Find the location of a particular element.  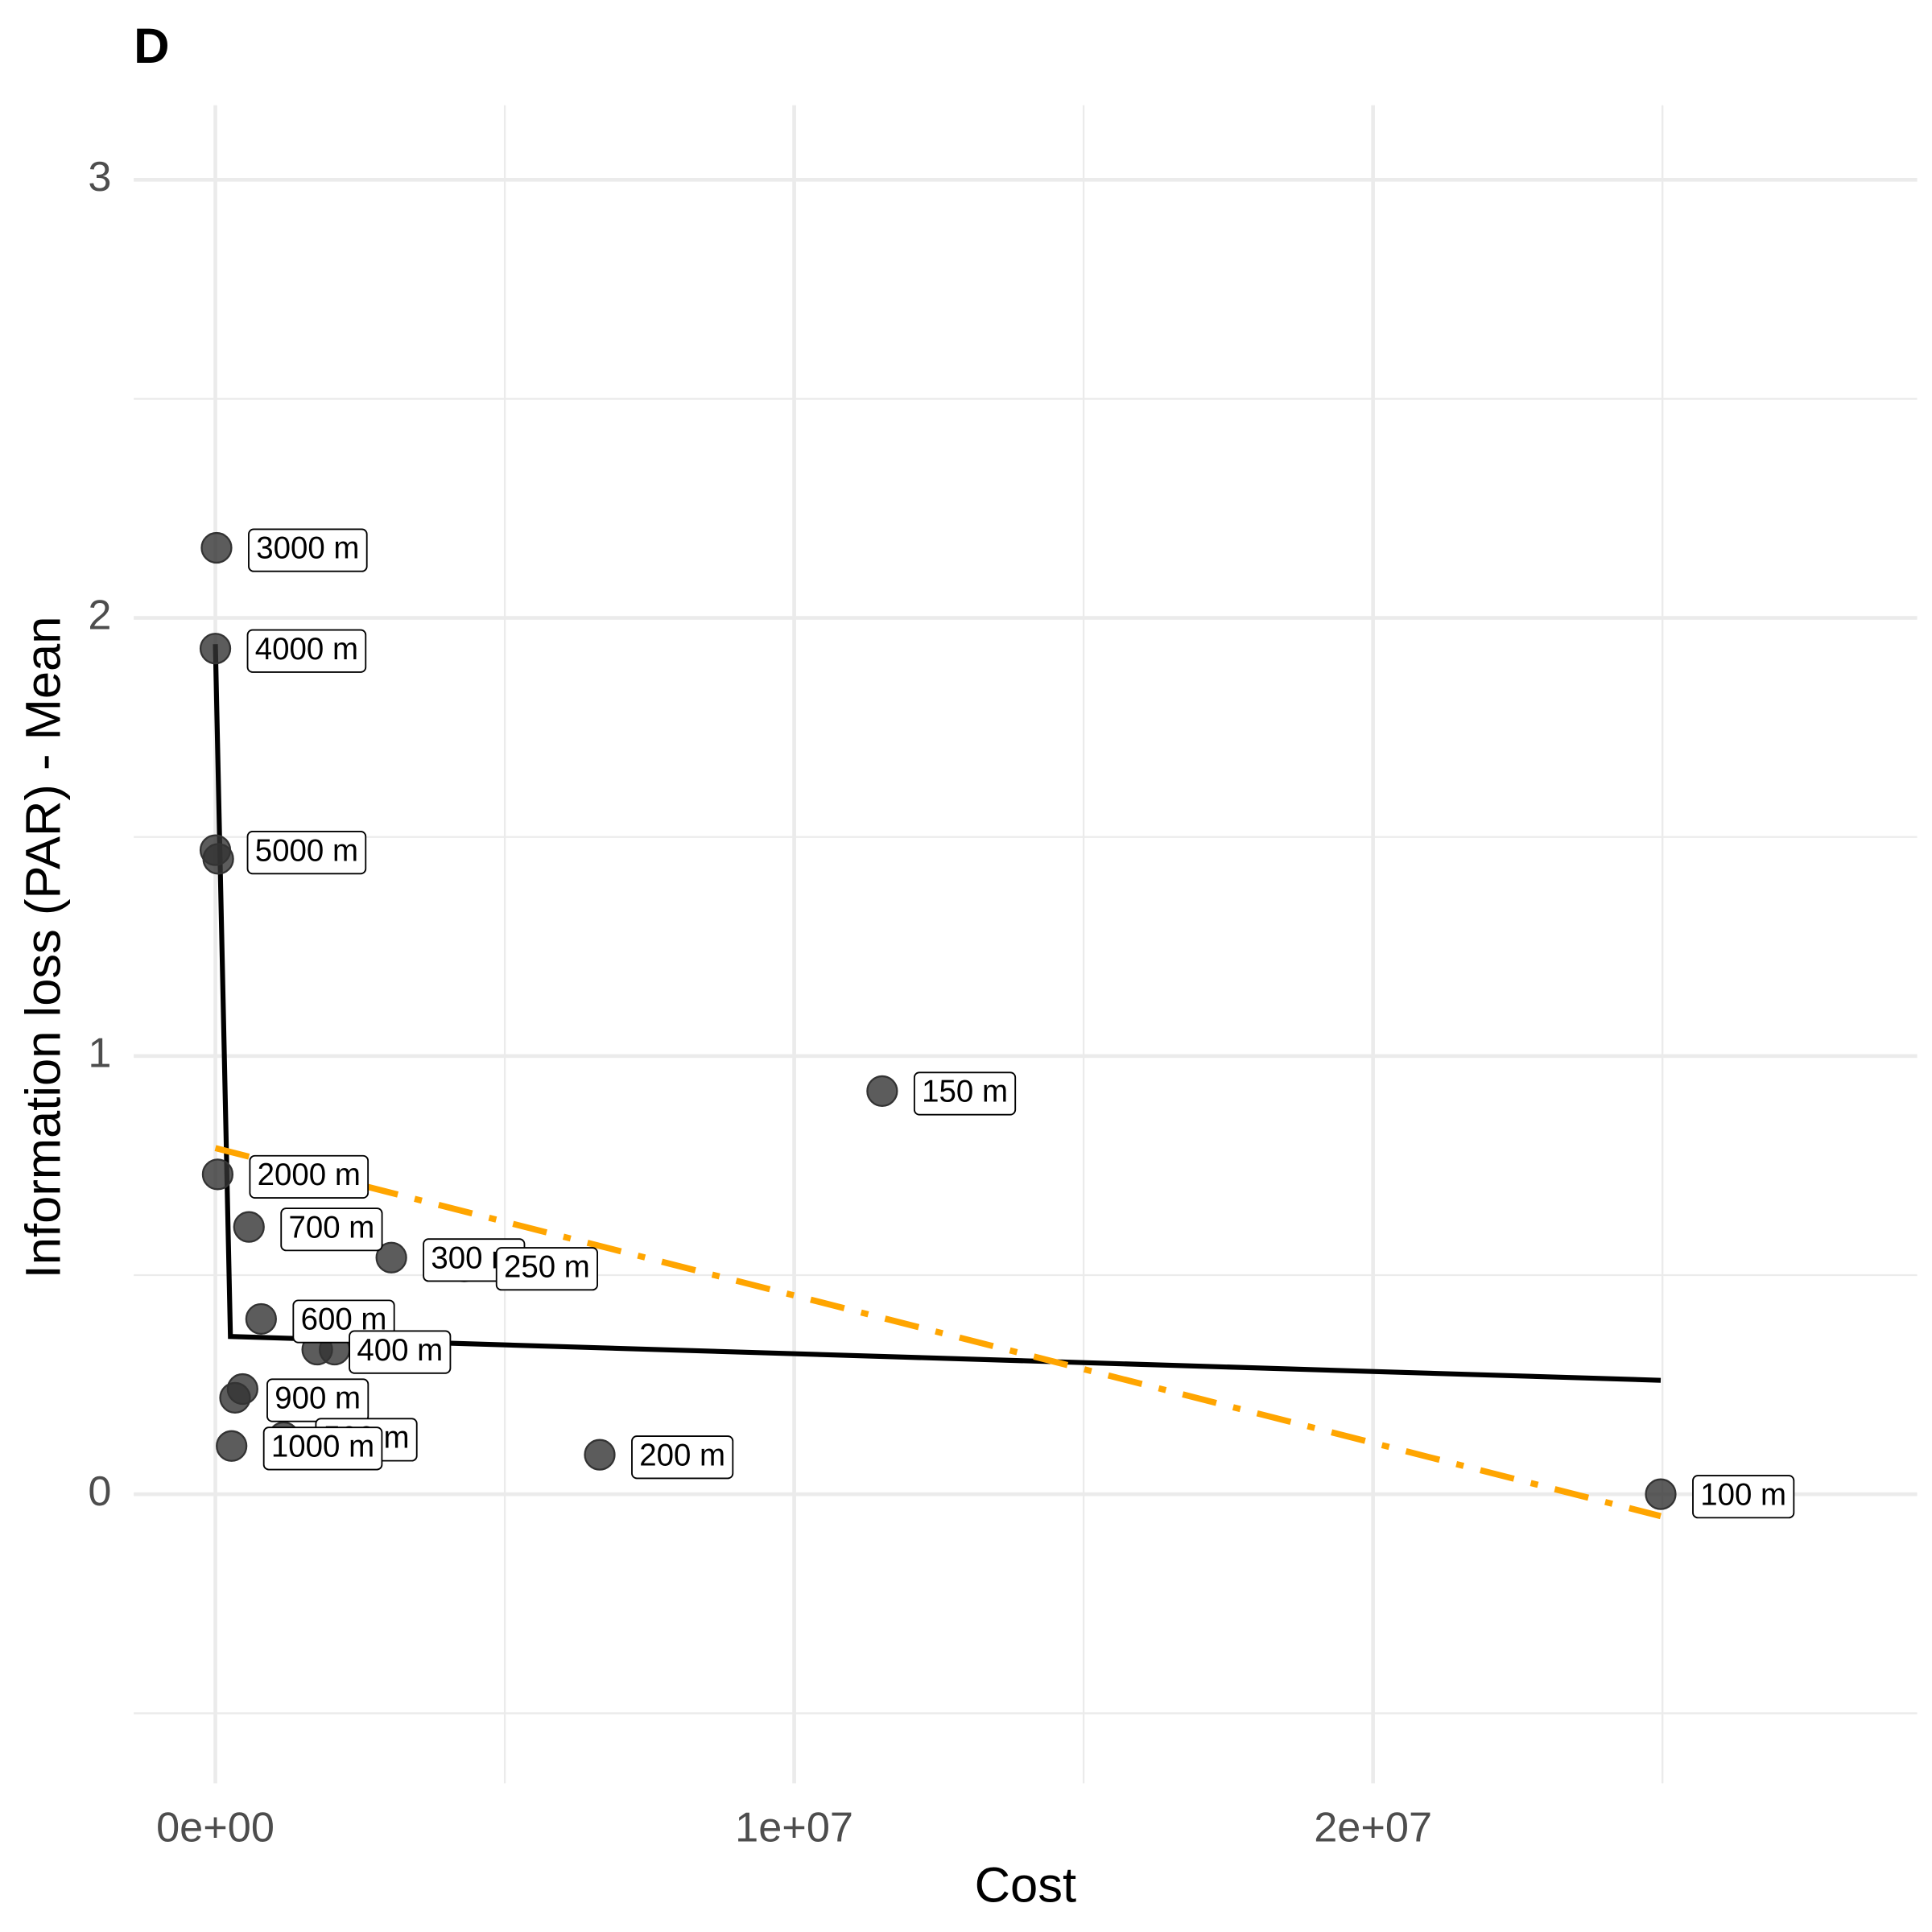

point-label: 4000 m is located at coordinates (306, 651).